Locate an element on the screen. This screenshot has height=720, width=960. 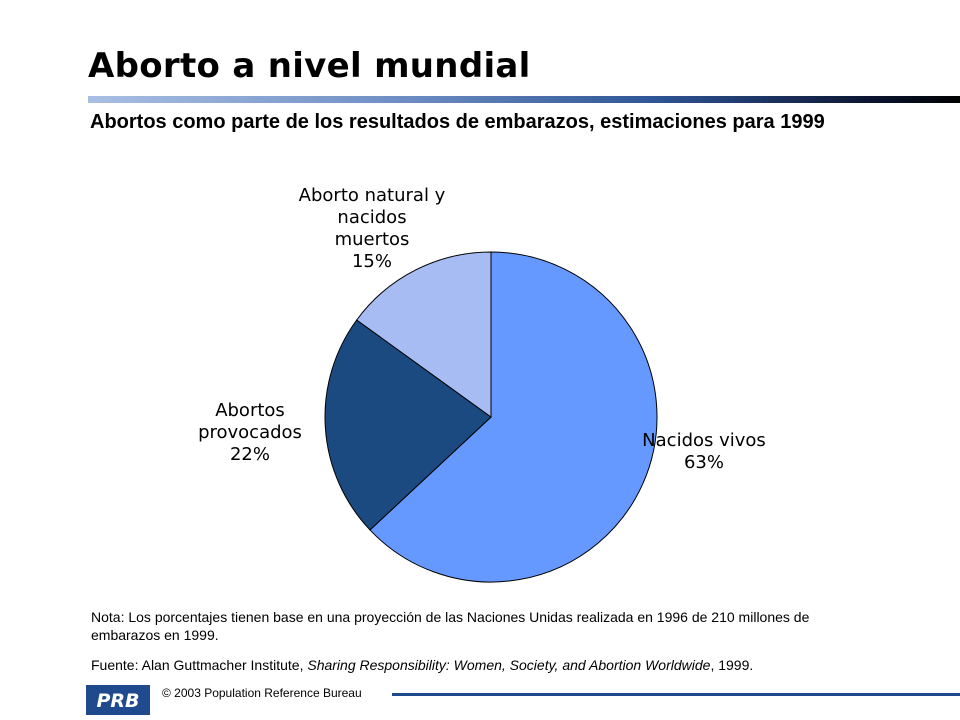
slice-name-line: Abortos is located at coordinates (250, 410).